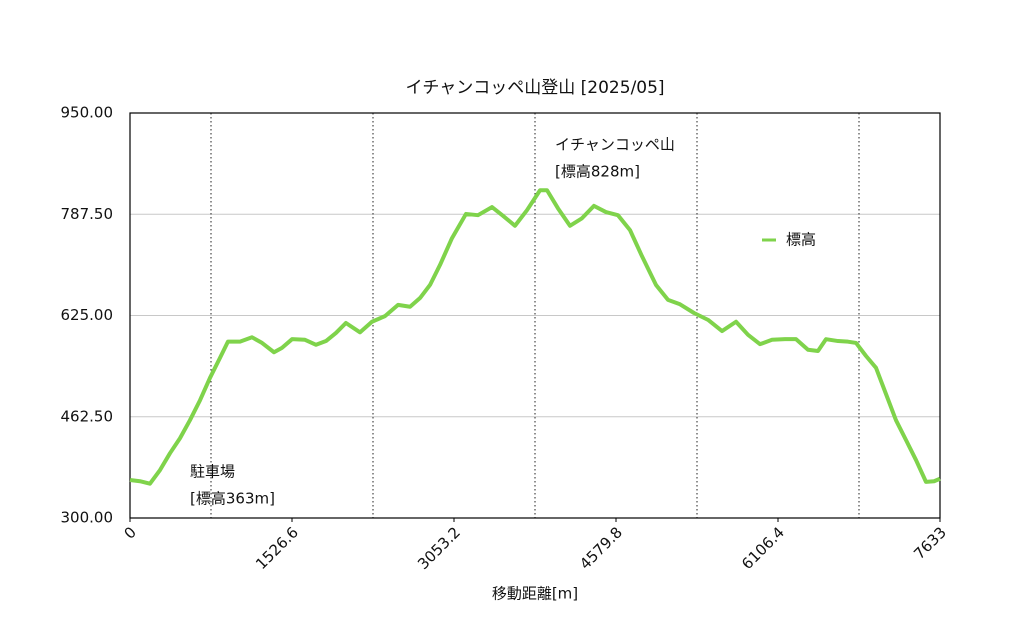 The height and width of the screenshot is (638, 1024). I want to click on annotation: 駐車場, so click(212, 472).